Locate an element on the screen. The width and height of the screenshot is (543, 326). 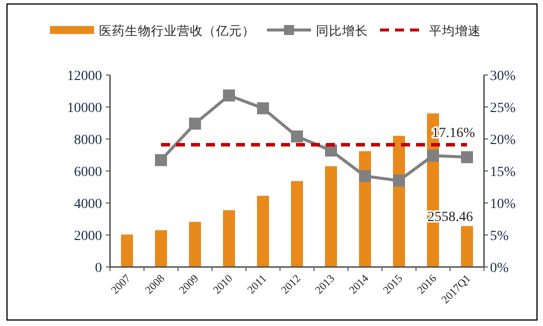
y2-tick-label: 25% is located at coordinates (503, 108).